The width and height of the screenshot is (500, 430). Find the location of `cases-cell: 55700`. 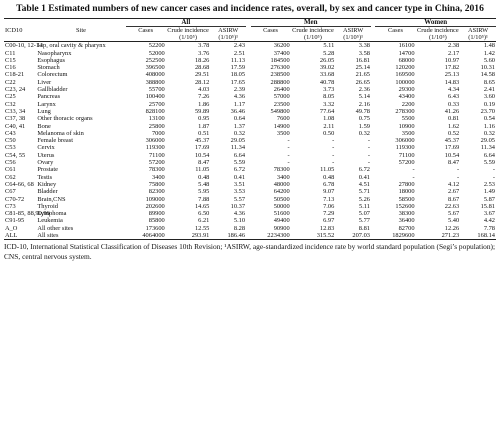

cases-cell: 55700 is located at coordinates (156, 90).